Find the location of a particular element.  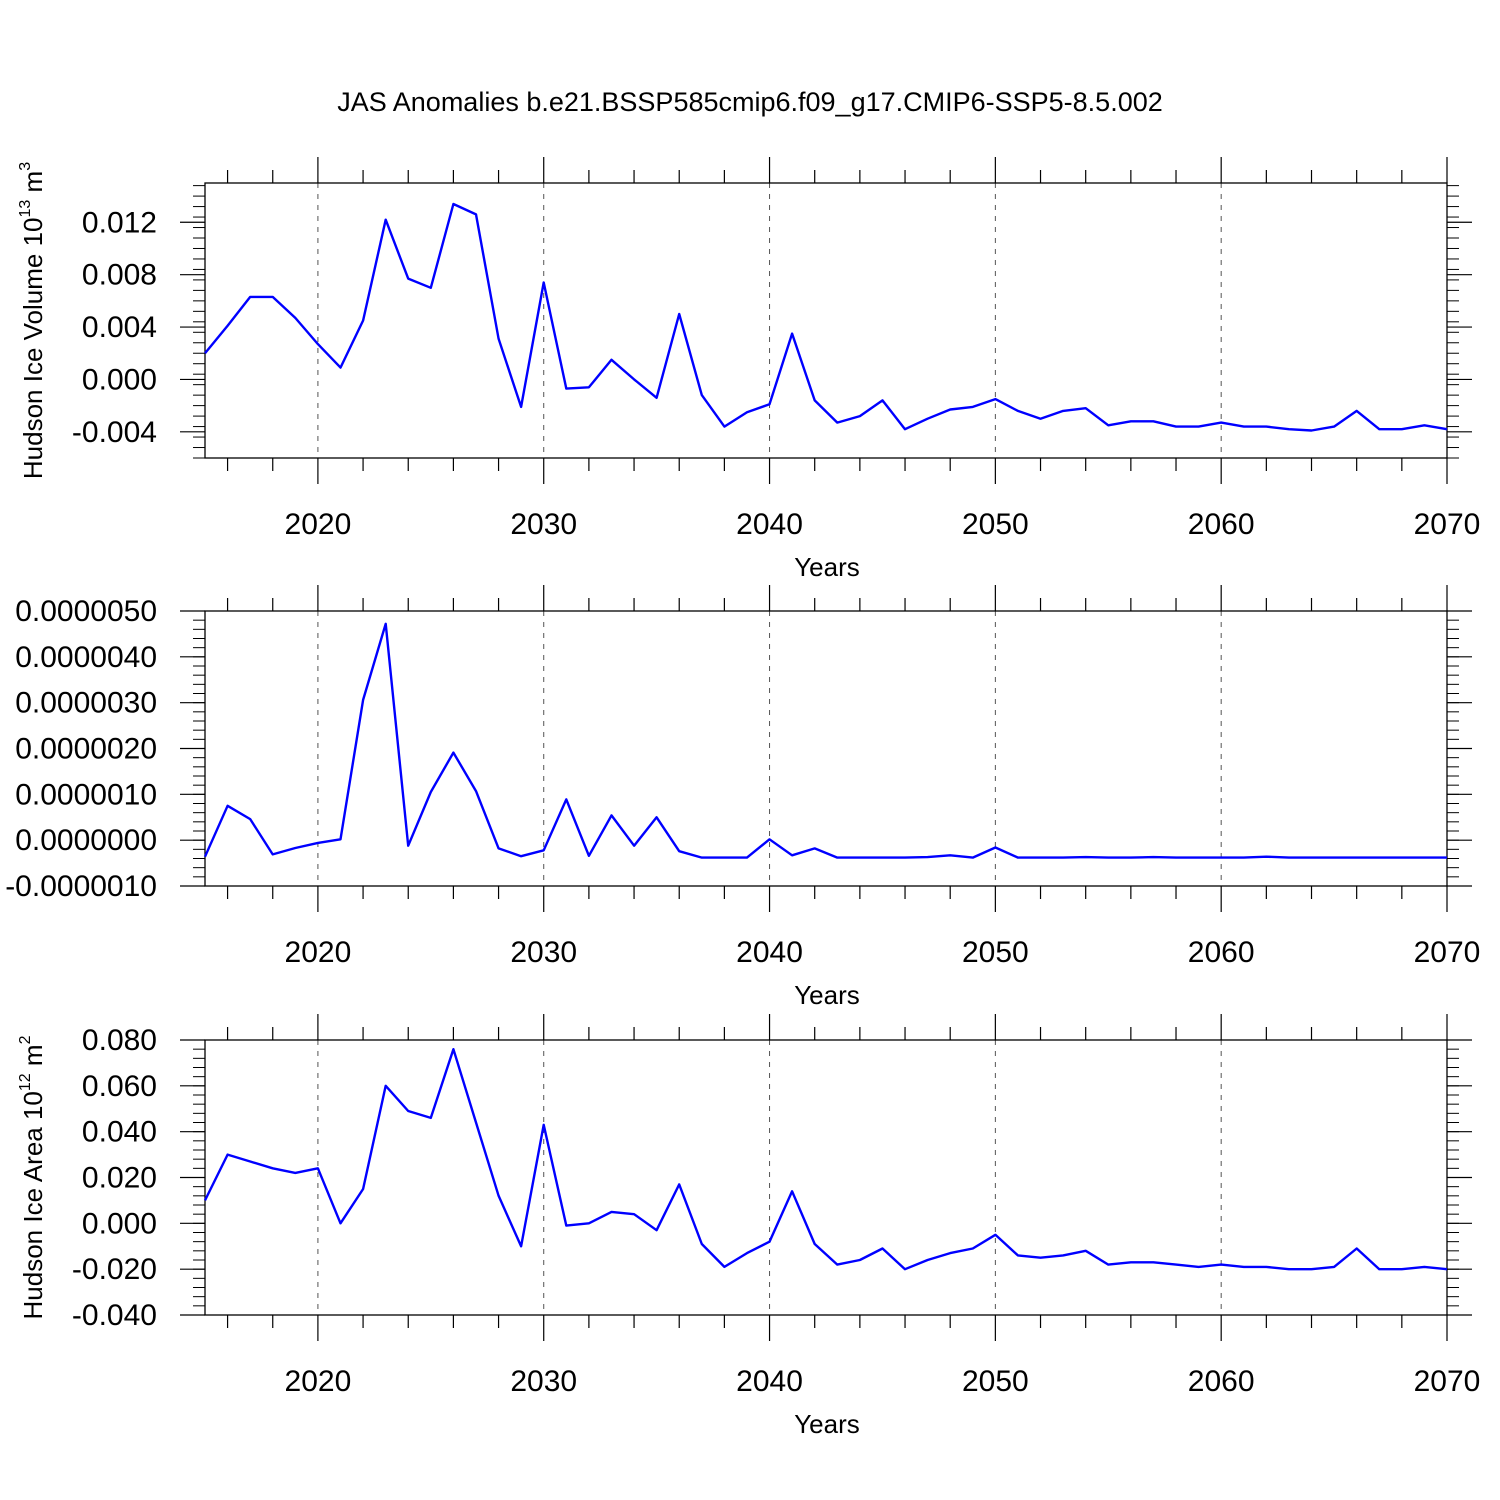

y-tick-label: 0.060 is located at coordinates (119, 1086).